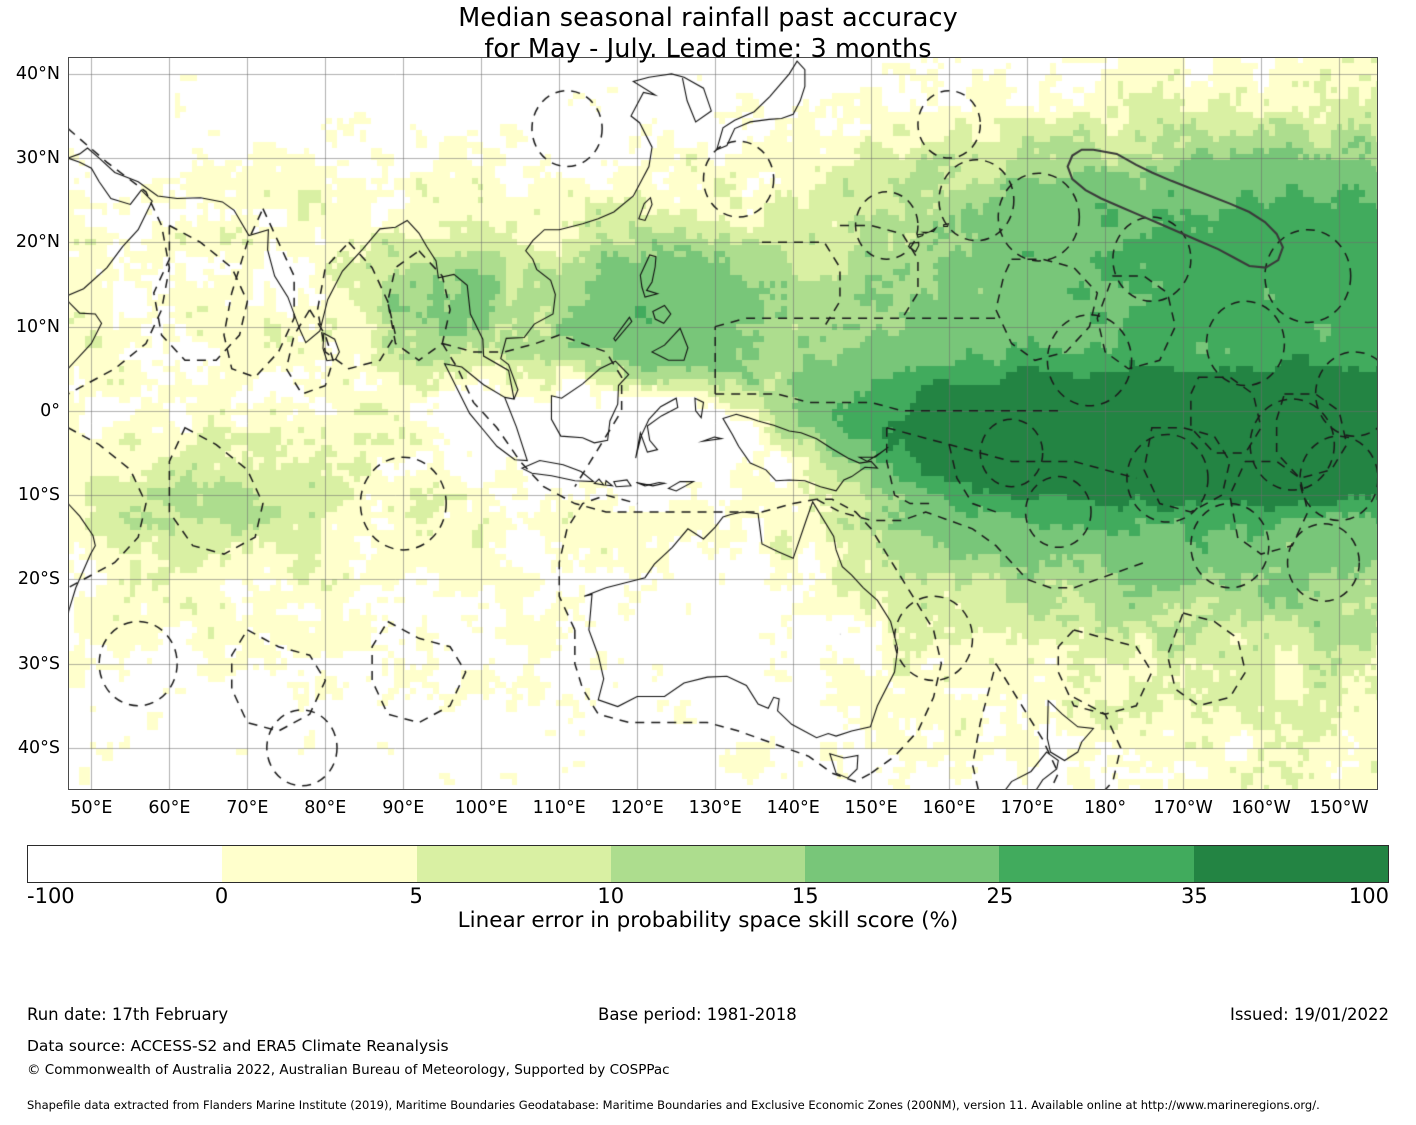 The image size is (1416, 1125). Describe the element at coordinates (708, 18) in the screenshot. I see `chart-title-line-1: Median seasonal rainfall past accuracy` at that location.